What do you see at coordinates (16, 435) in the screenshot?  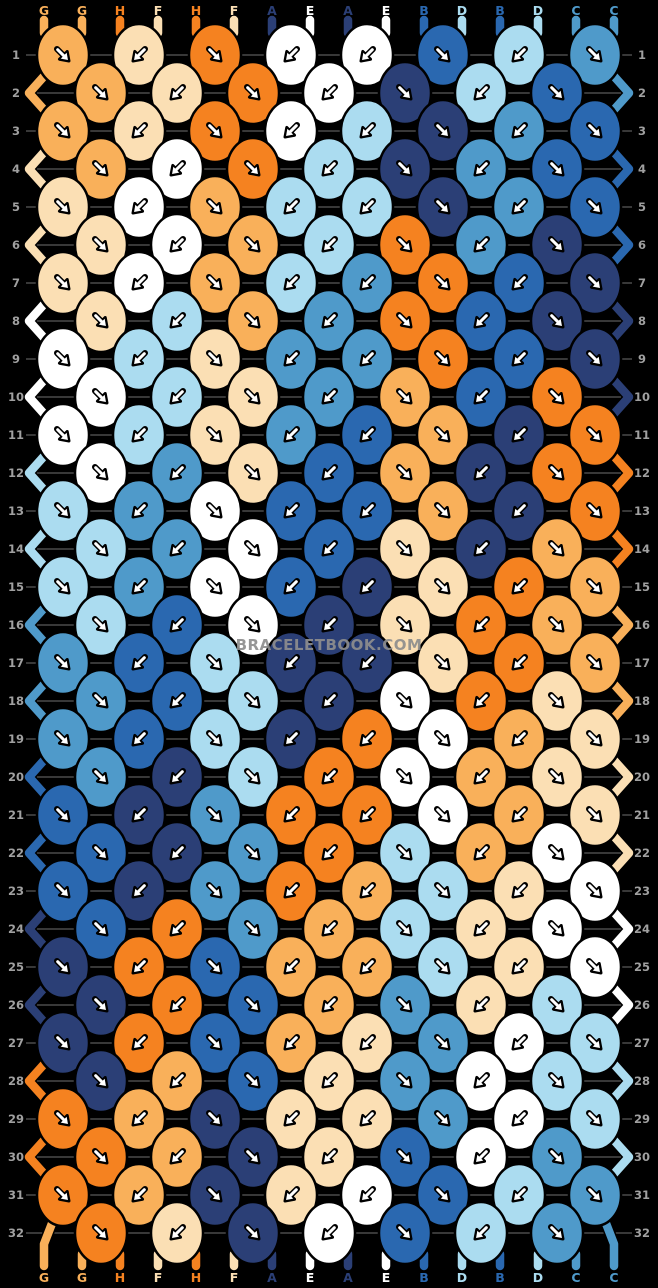 I see `row-number-left: 11` at bounding box center [16, 435].